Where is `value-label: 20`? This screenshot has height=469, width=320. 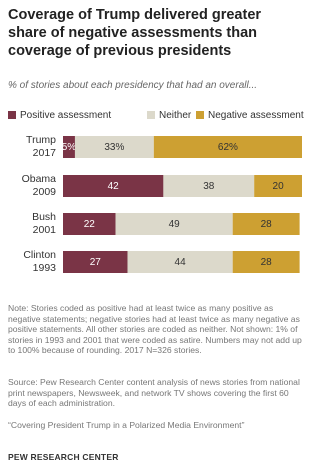
value-label: 20 is located at coordinates (279, 186).